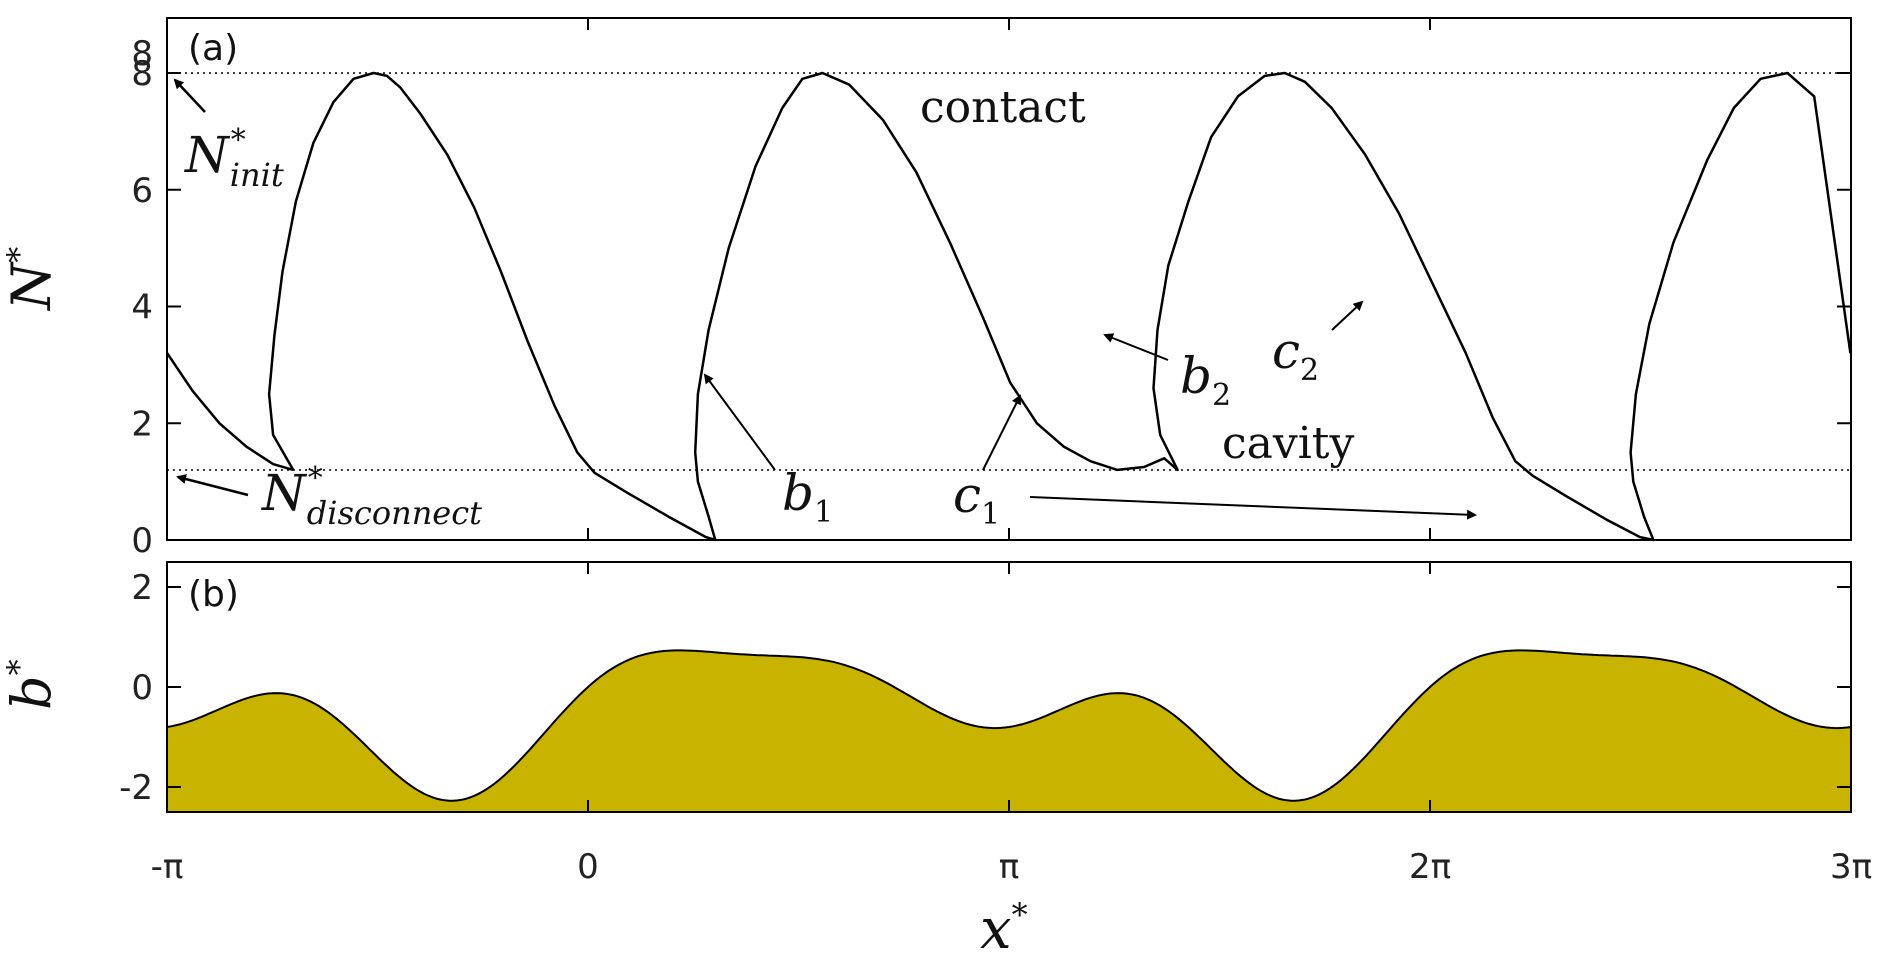 This screenshot has height=966, width=1886. I want to click on panel-b-ytick-label: 0, so click(142, 688).